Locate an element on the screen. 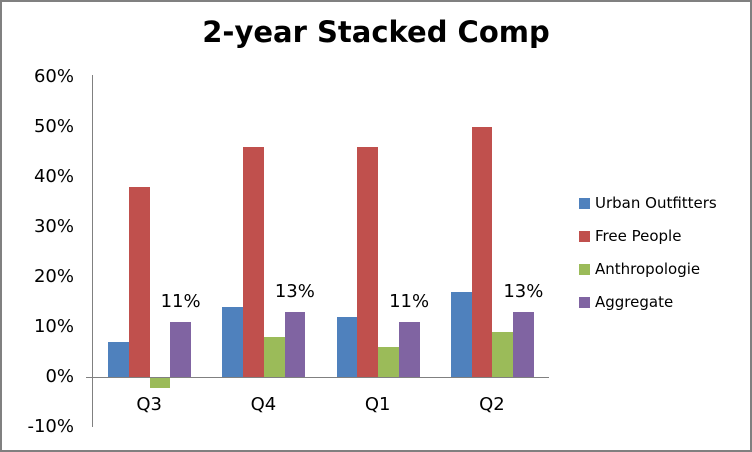  y-tick-label: 50% is located at coordinates (53, 126).